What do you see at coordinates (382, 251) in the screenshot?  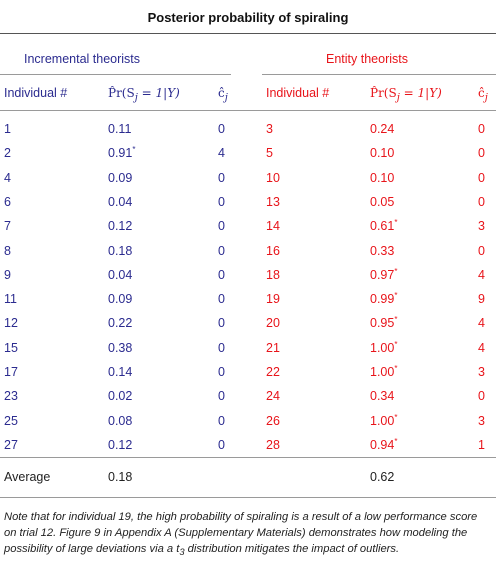 I see `entity-probability: 0.33` at bounding box center [382, 251].